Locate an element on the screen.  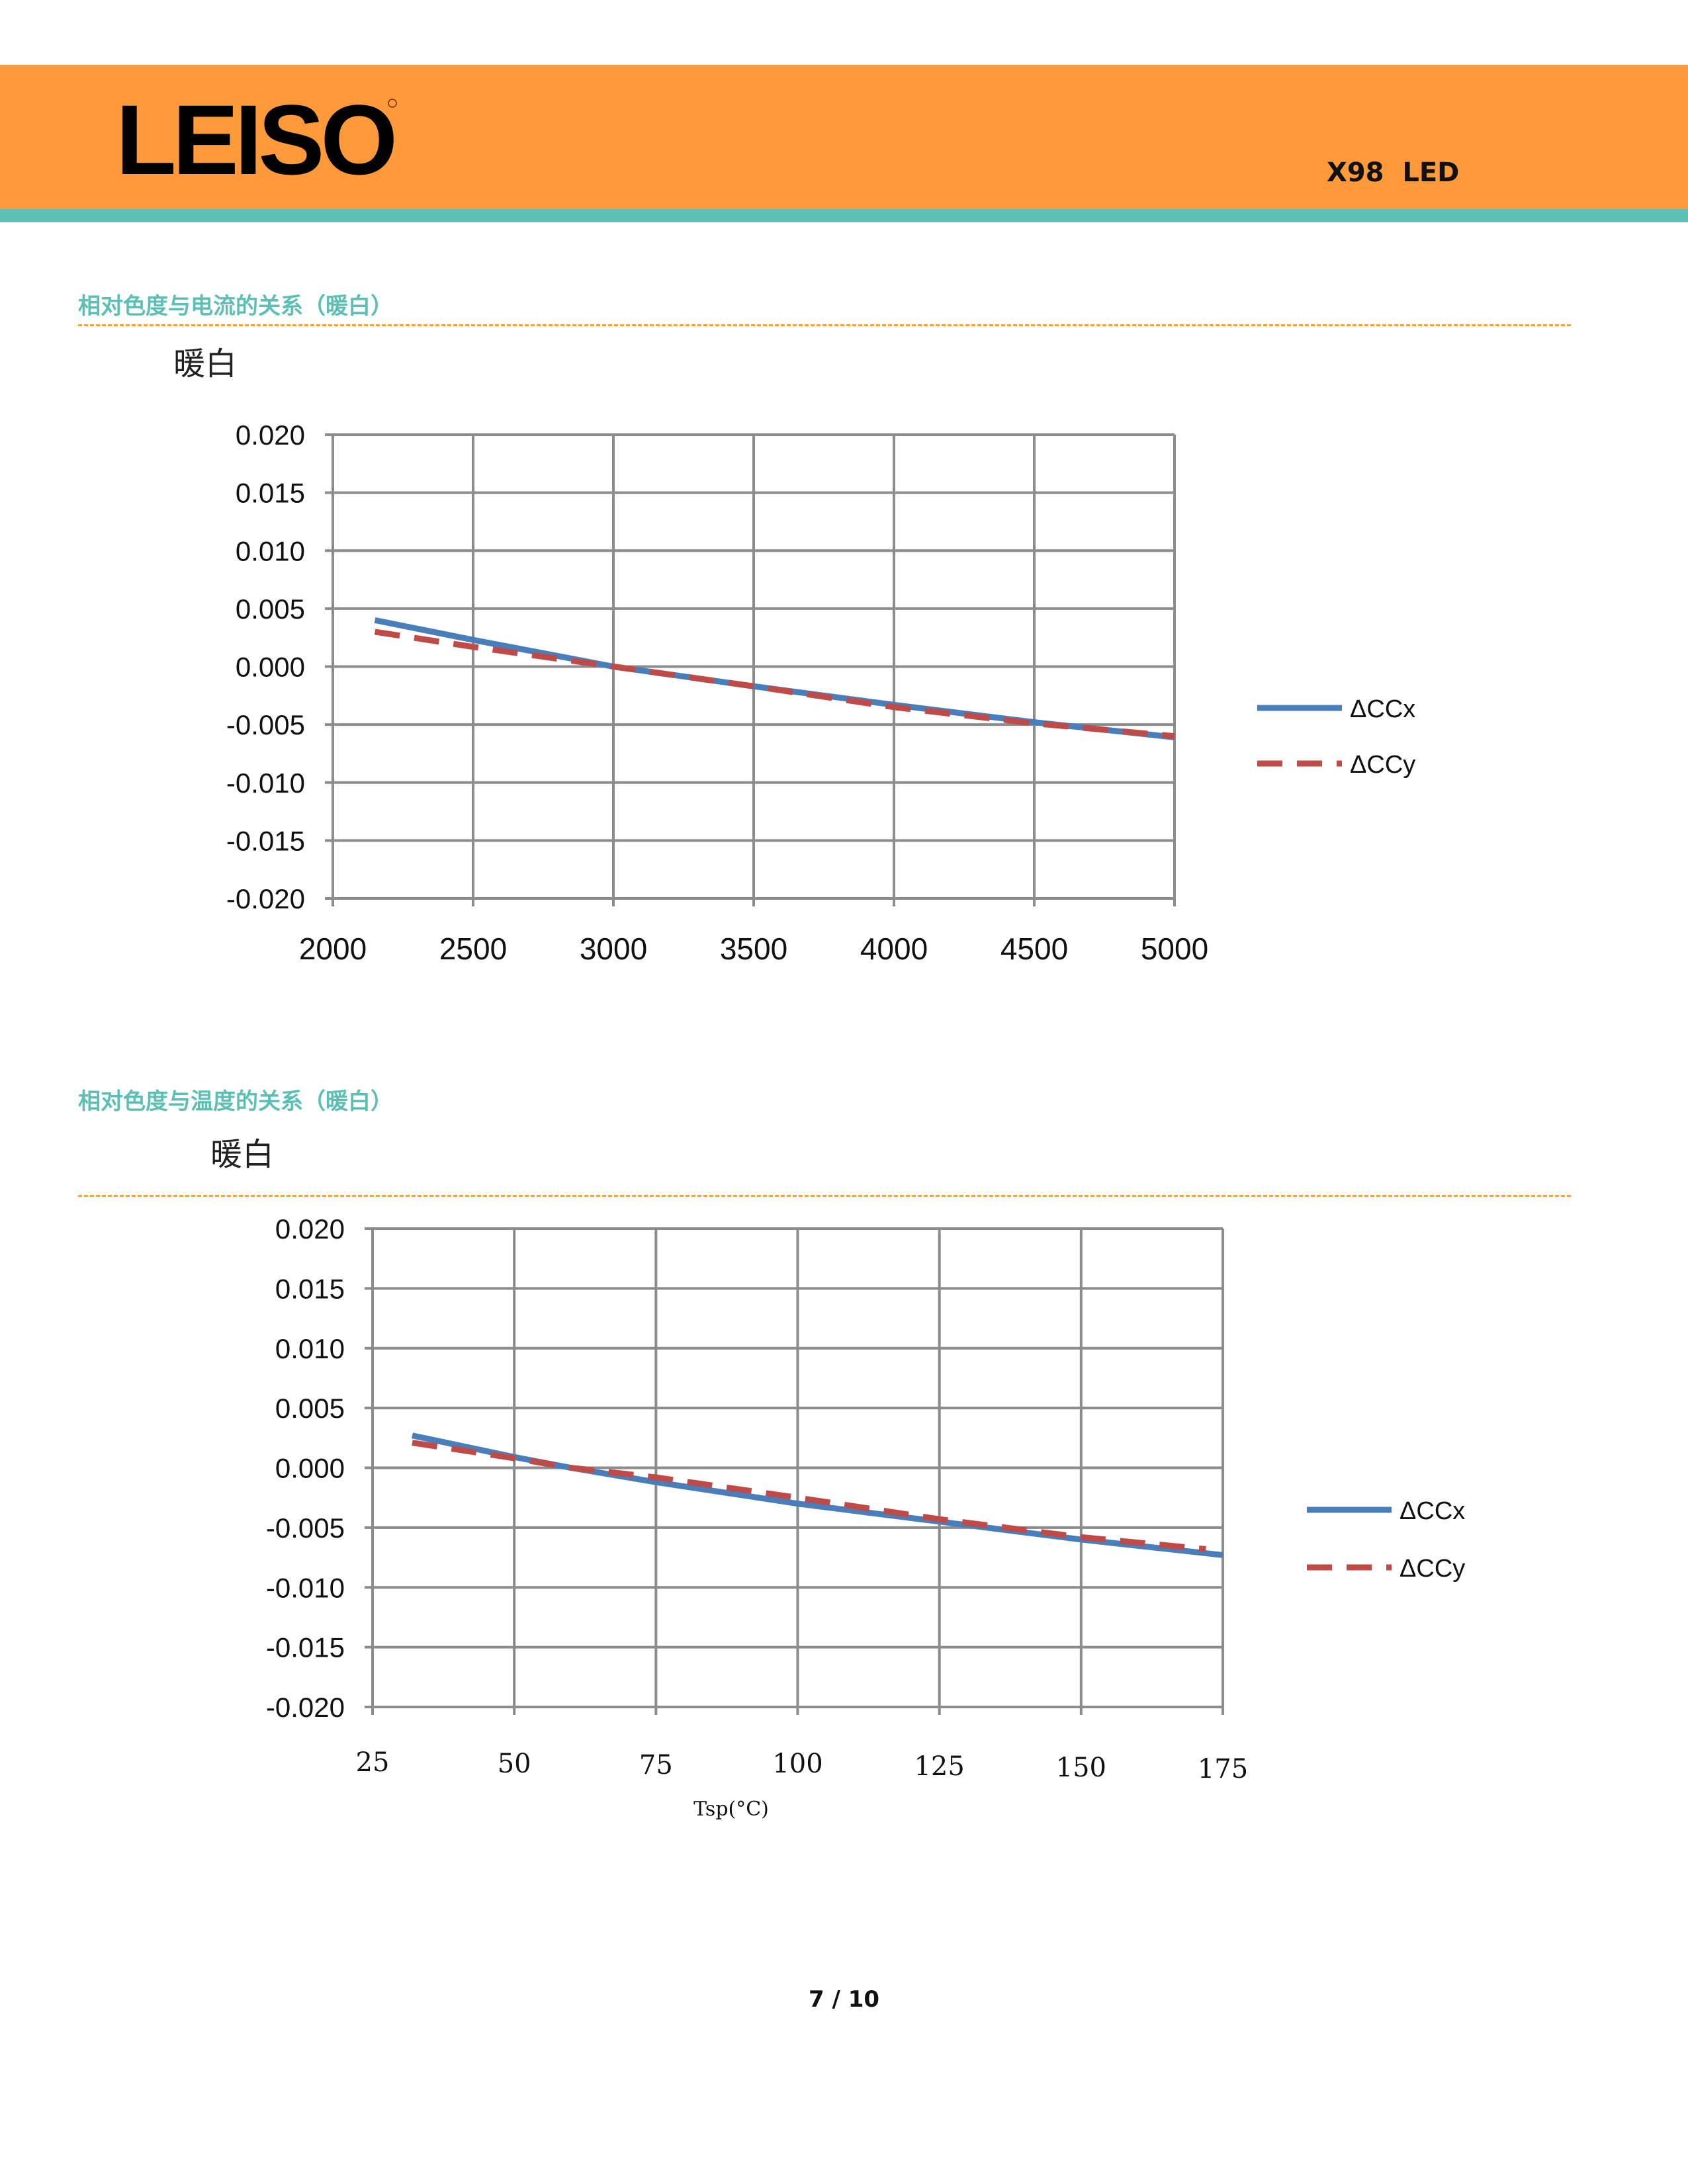
chart-1-title: 暖白 is located at coordinates (206, 363).